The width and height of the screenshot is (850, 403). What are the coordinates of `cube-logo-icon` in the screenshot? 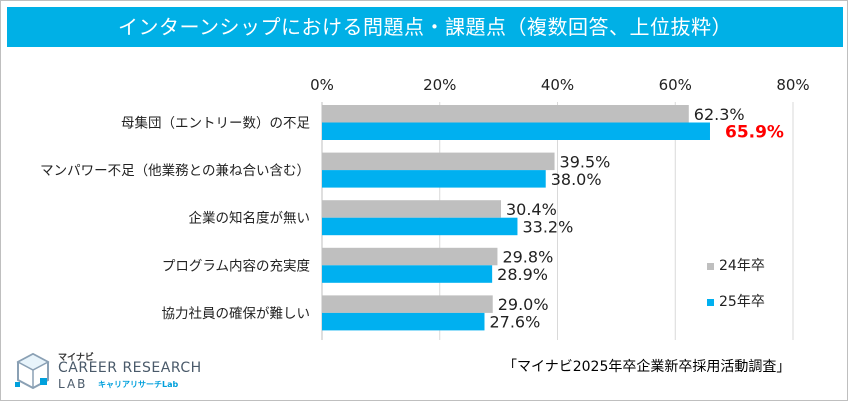 It's located at (32, 371).